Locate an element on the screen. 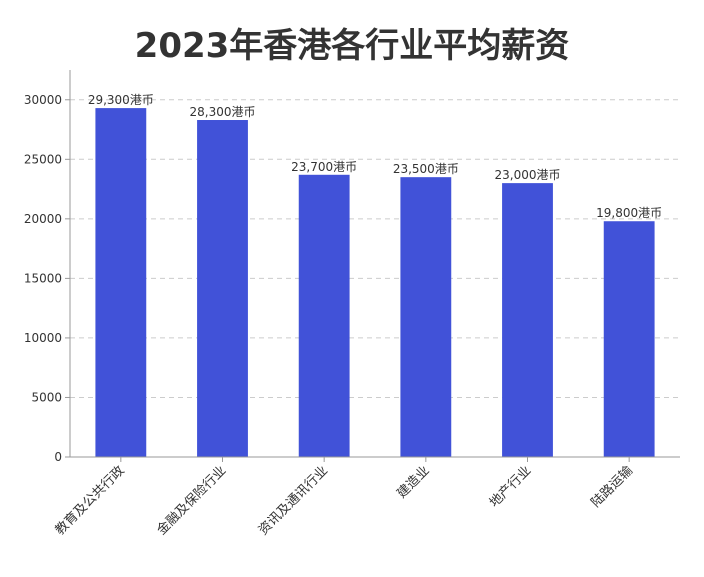  bar-value-label: 23,500港币 is located at coordinates (426, 169).